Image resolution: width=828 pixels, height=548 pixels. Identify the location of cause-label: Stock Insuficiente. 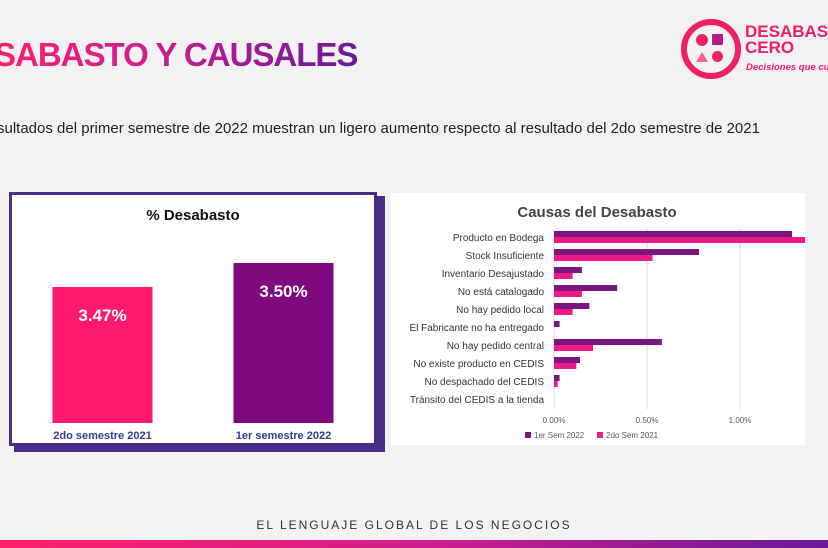
(505, 256).